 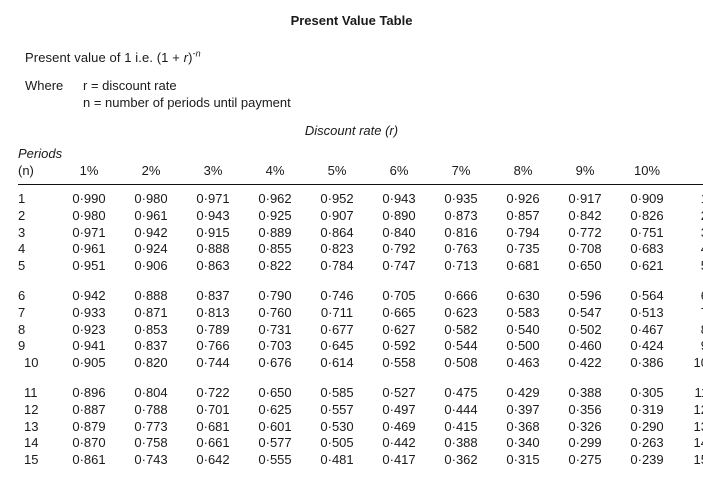 What do you see at coordinates (213, 198) in the screenshot?
I see `pv-factor-cell: 0·971` at bounding box center [213, 198].